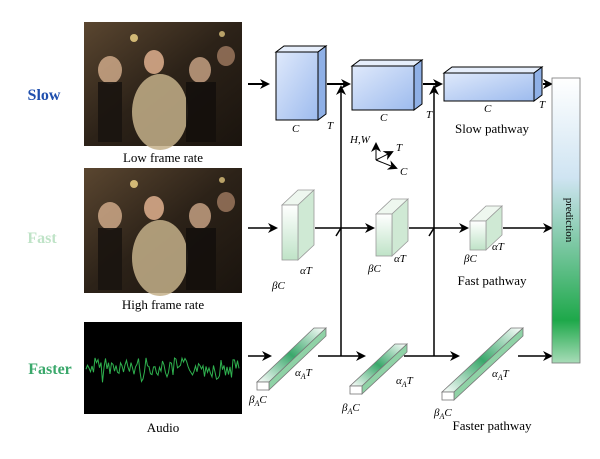  What do you see at coordinates (163, 157) in the screenshot?
I see `caption-low-frame-rate: Low frame rate` at bounding box center [163, 157].